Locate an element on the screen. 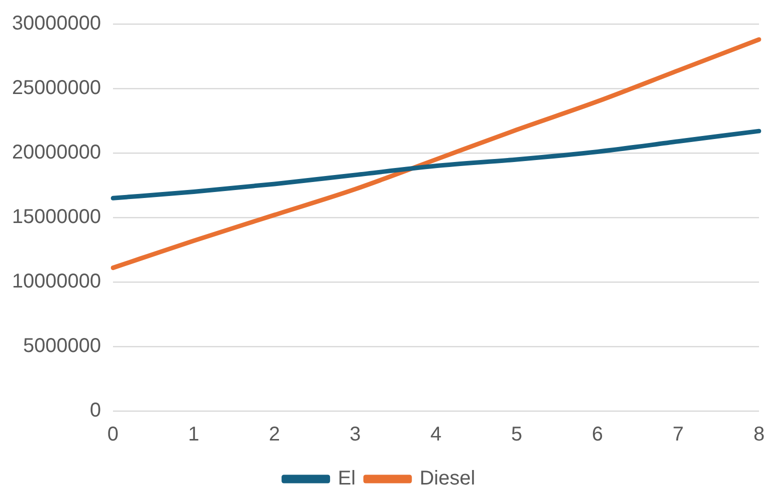 The height and width of the screenshot is (499, 779). x-tick-label: 6 is located at coordinates (598, 435).